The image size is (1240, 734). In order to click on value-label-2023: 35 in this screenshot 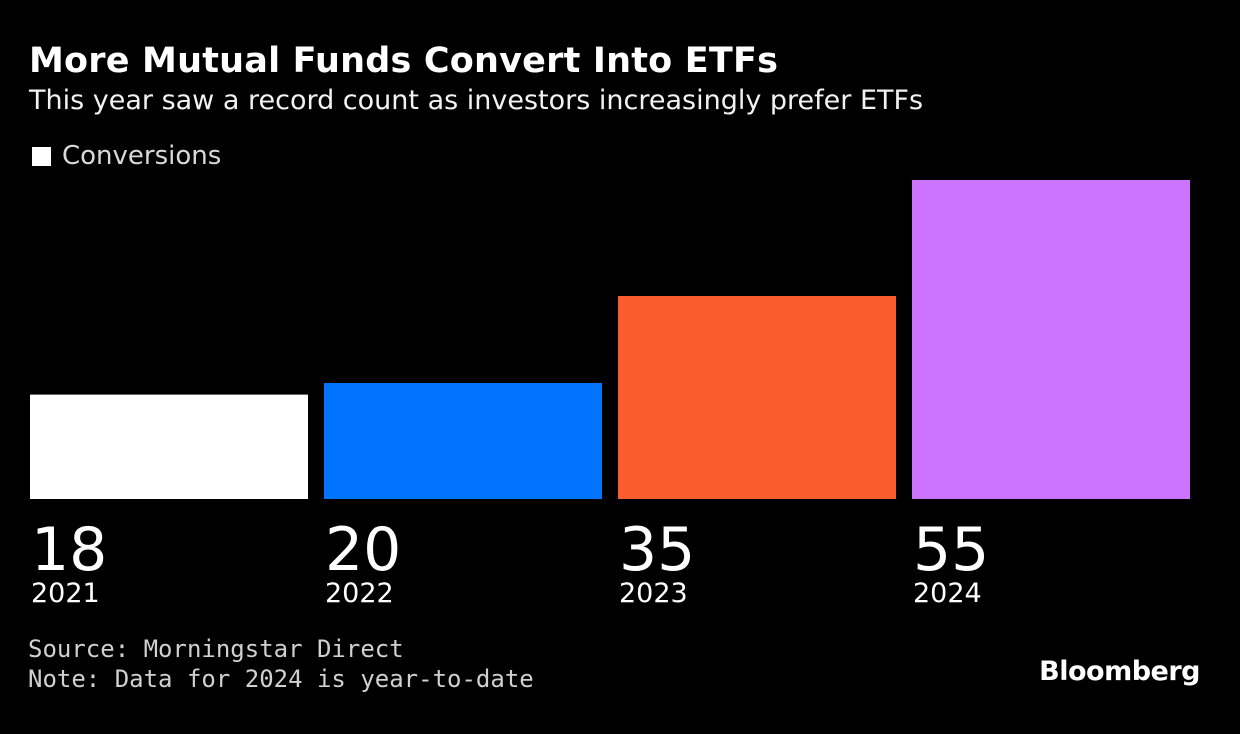, I will do `click(657, 550)`.